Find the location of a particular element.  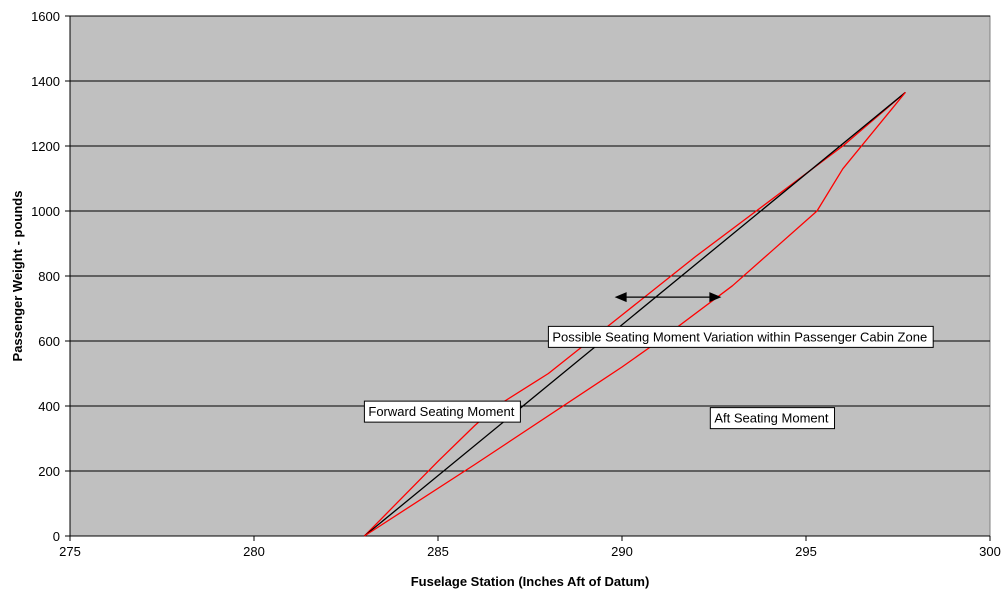

x-axis-ticks: 275 280 285 290 295 300 is located at coordinates (530, 547).